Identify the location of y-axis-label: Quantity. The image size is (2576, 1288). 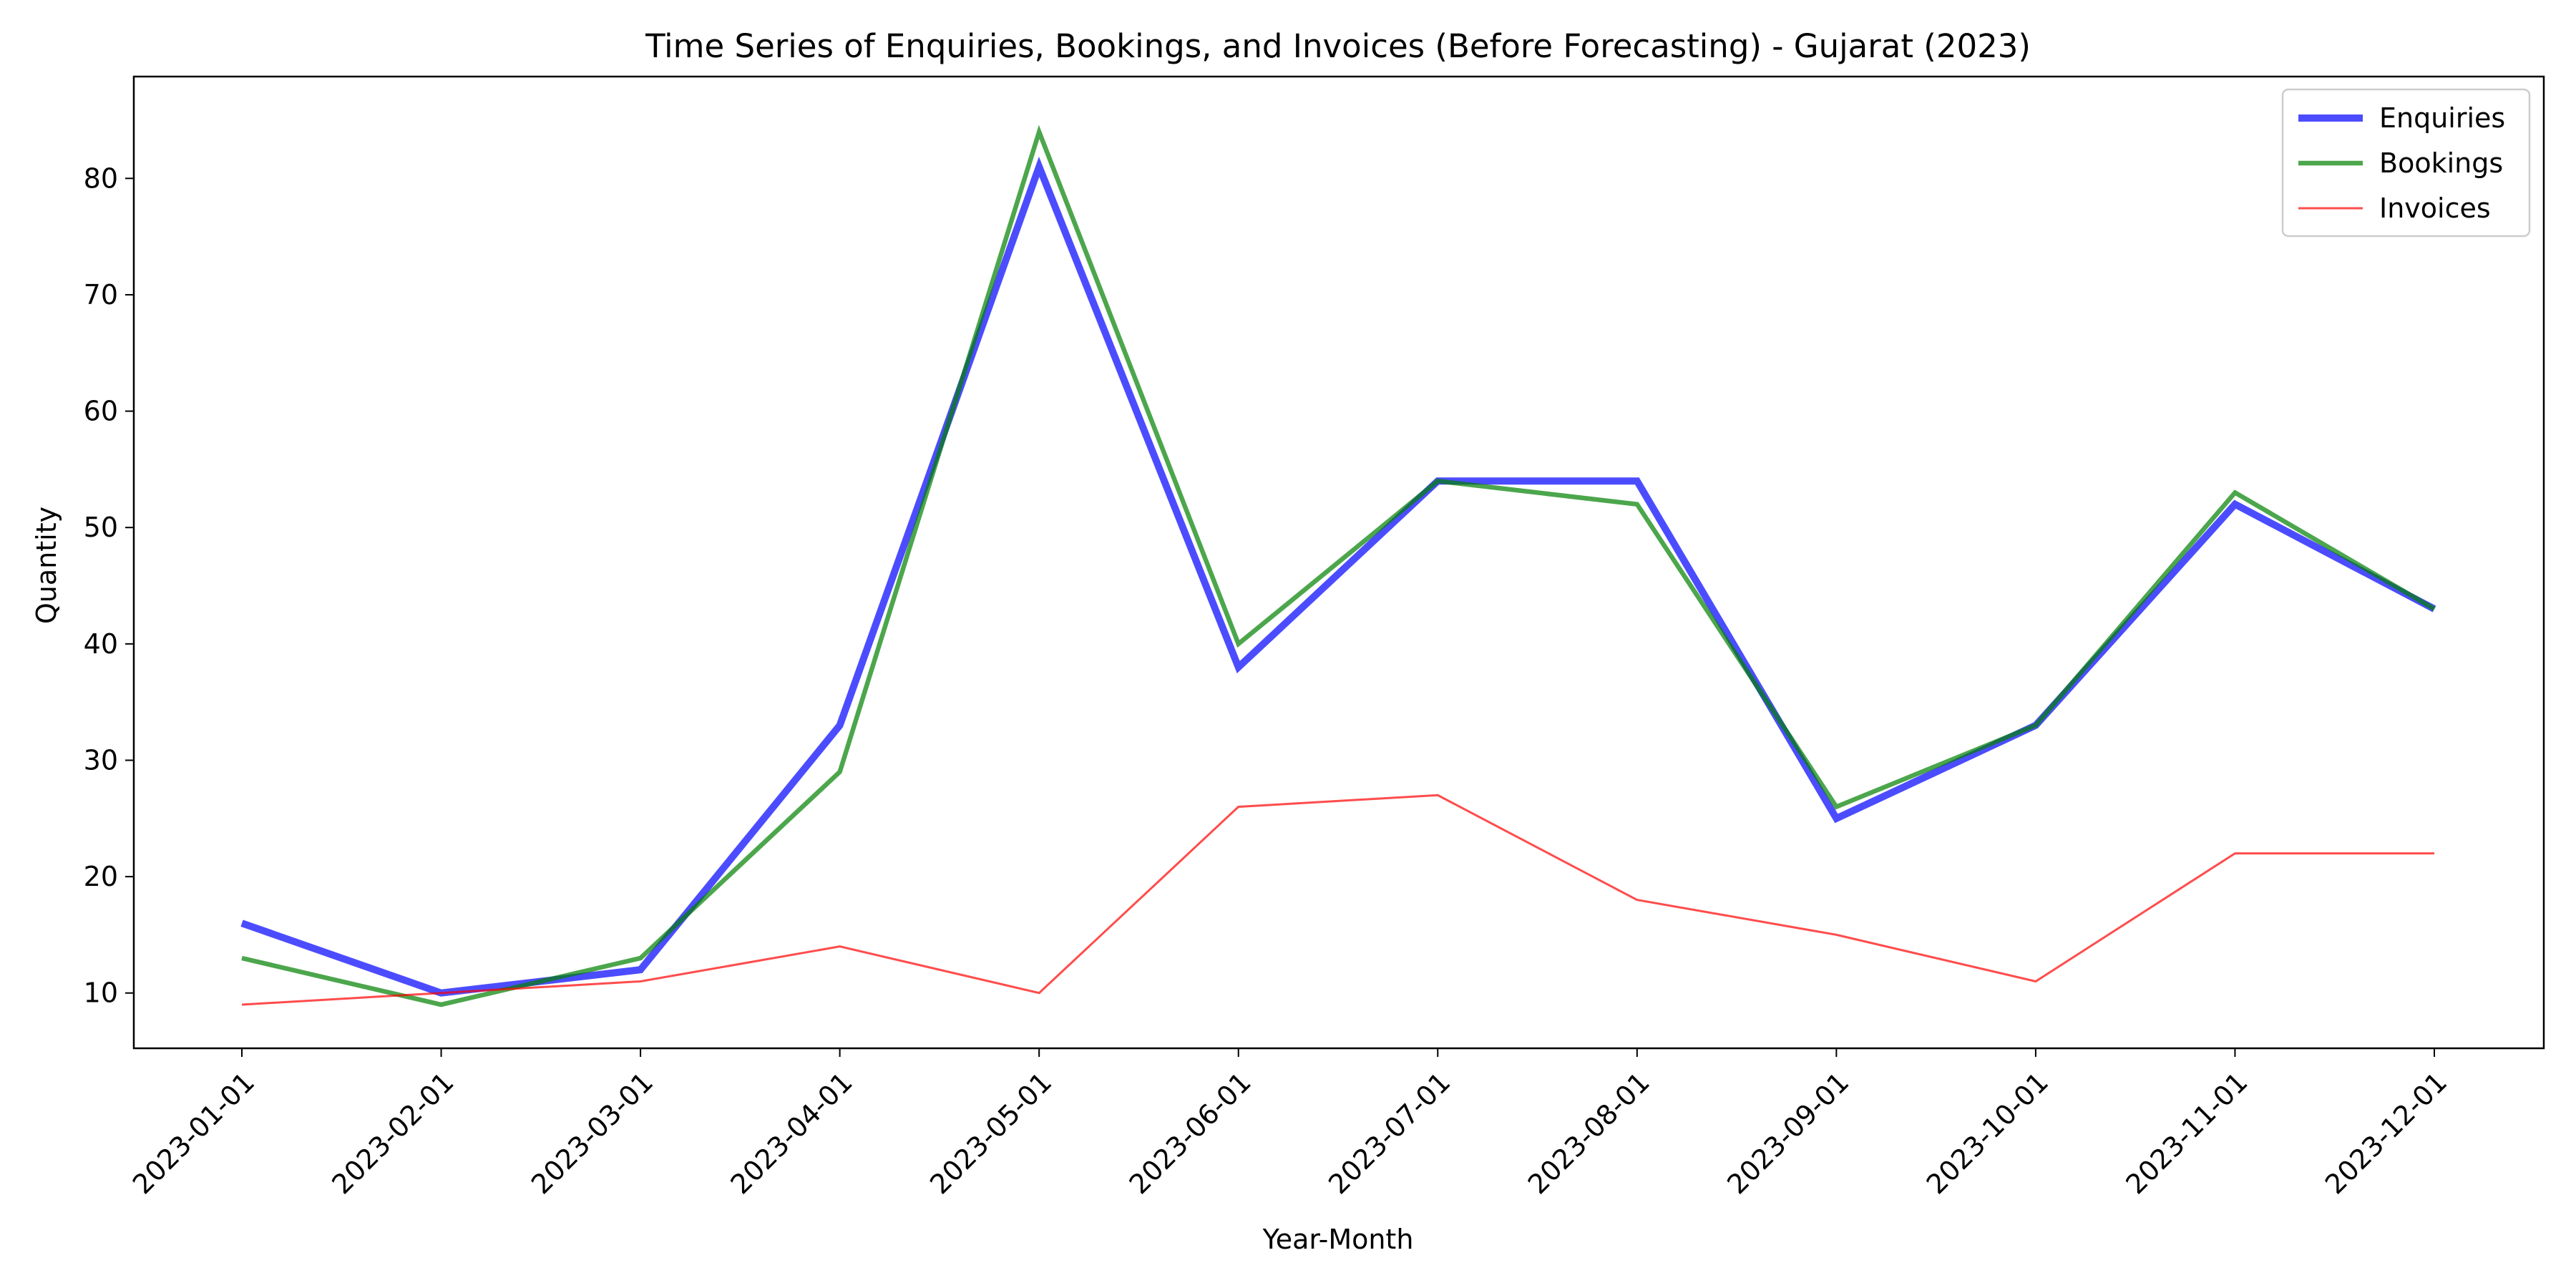
(46, 565).